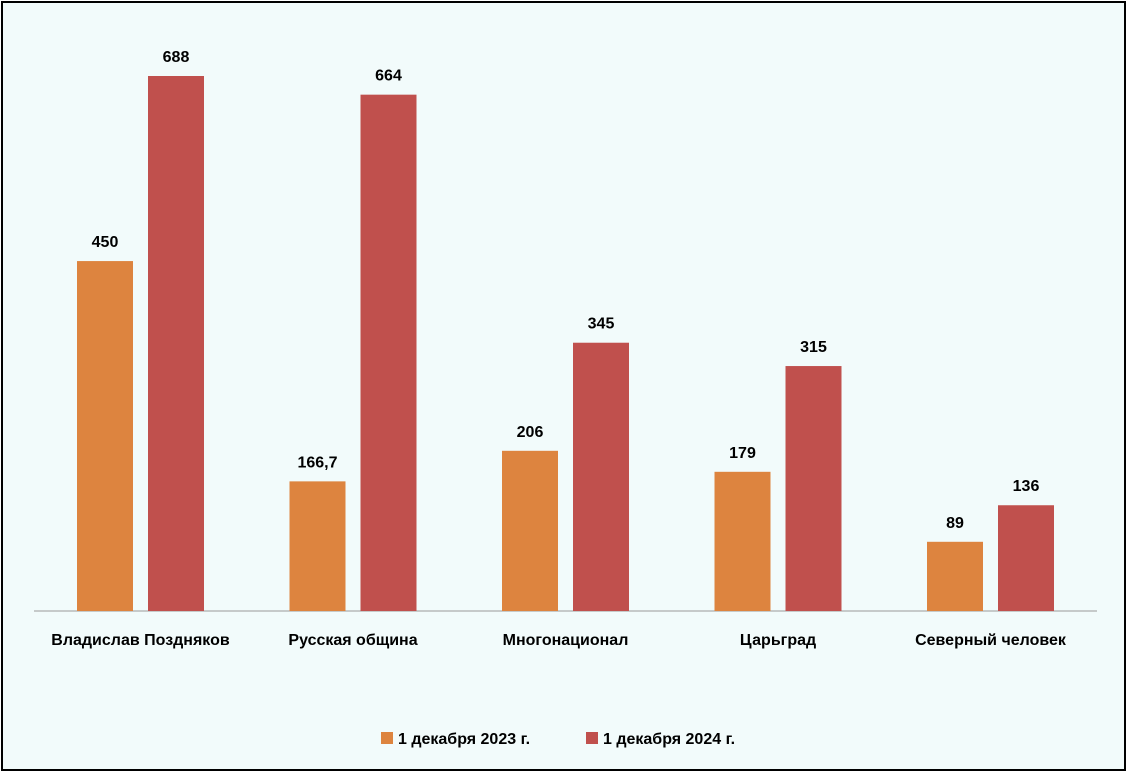 The height and width of the screenshot is (772, 1127). What do you see at coordinates (352, 640) in the screenshot?
I see `category-label: Русская община` at bounding box center [352, 640].